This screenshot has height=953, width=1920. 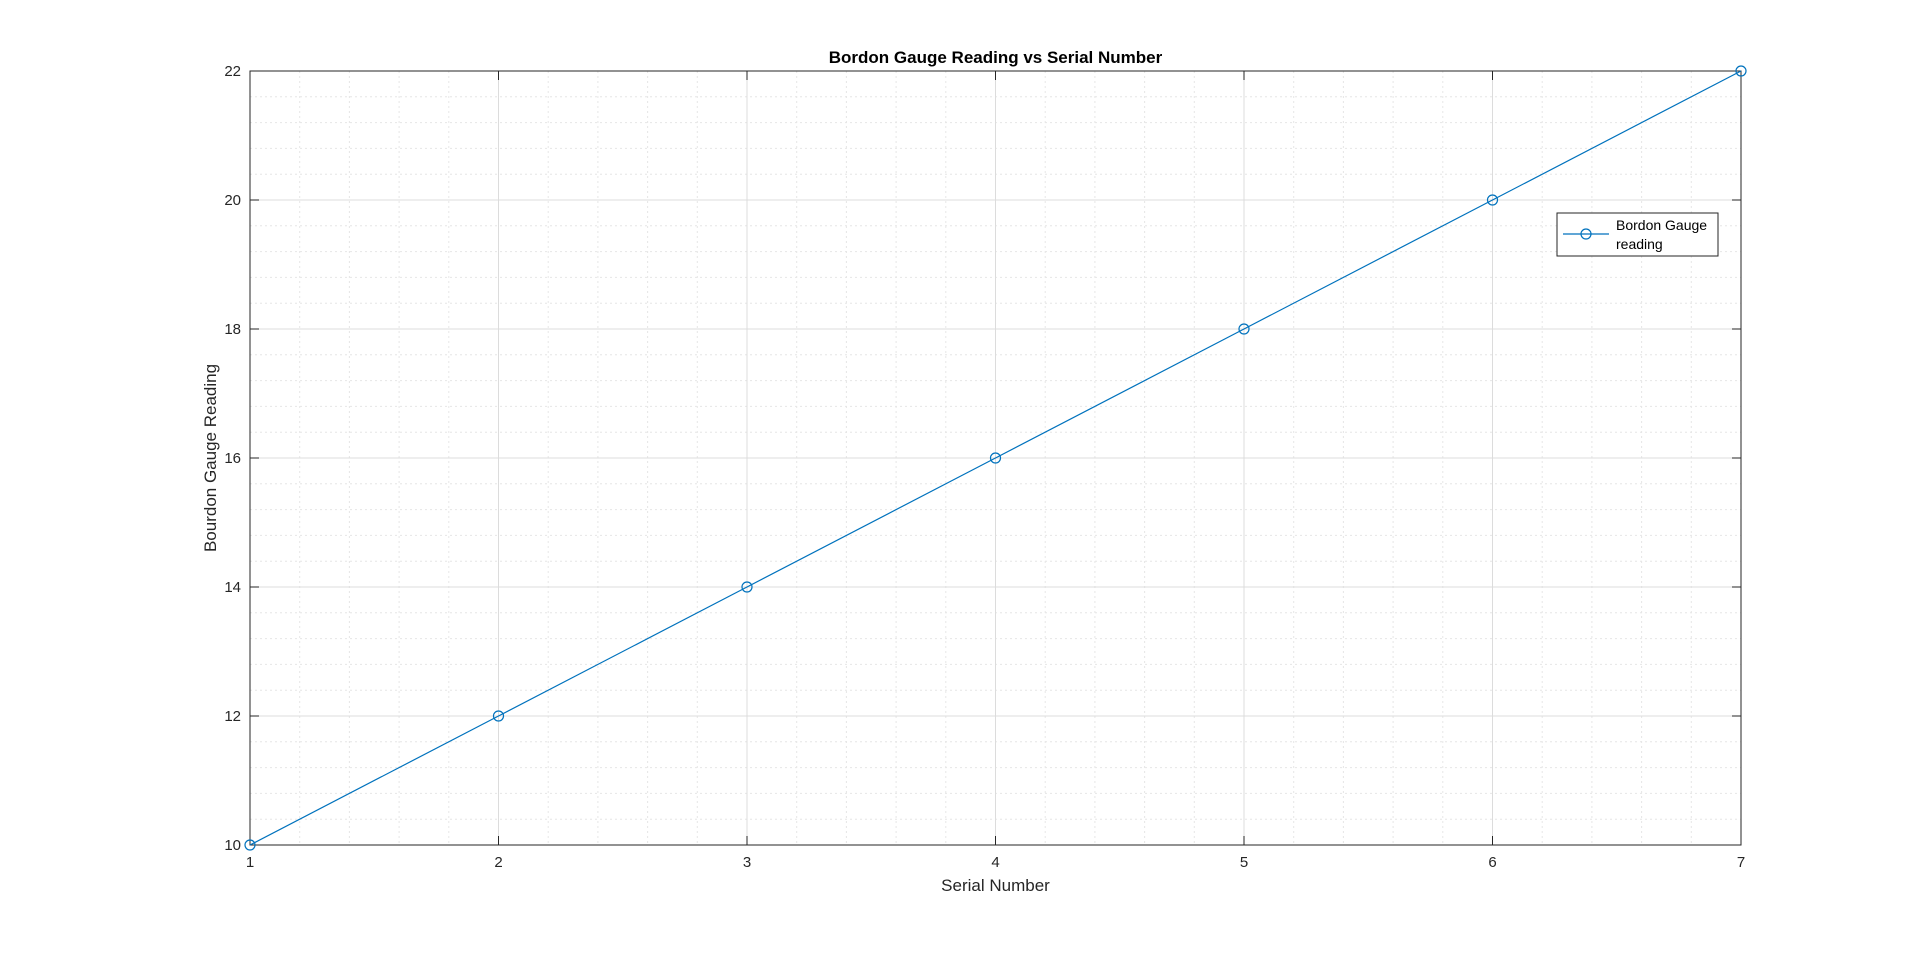 What do you see at coordinates (1661, 225) in the screenshot?
I see `legend-label-line-1: Bordon Gauge` at bounding box center [1661, 225].